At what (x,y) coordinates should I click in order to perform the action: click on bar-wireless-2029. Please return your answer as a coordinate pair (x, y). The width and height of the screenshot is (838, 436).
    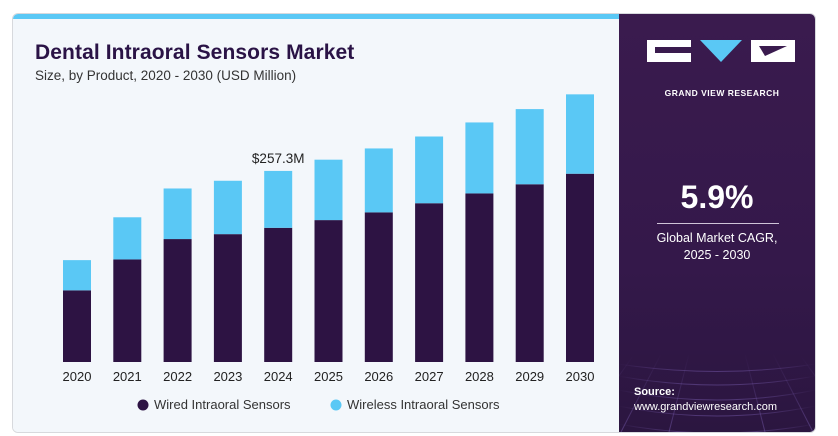
    Looking at the image, I should click on (529, 147).